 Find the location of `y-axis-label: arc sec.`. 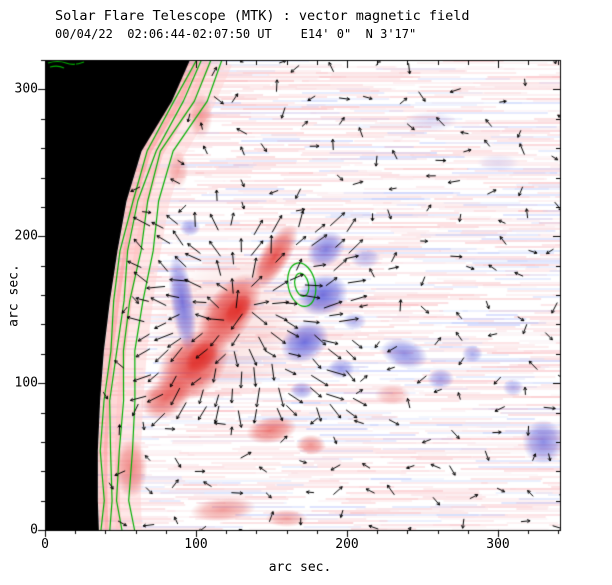

y-axis-label: arc sec. is located at coordinates (14, 295).